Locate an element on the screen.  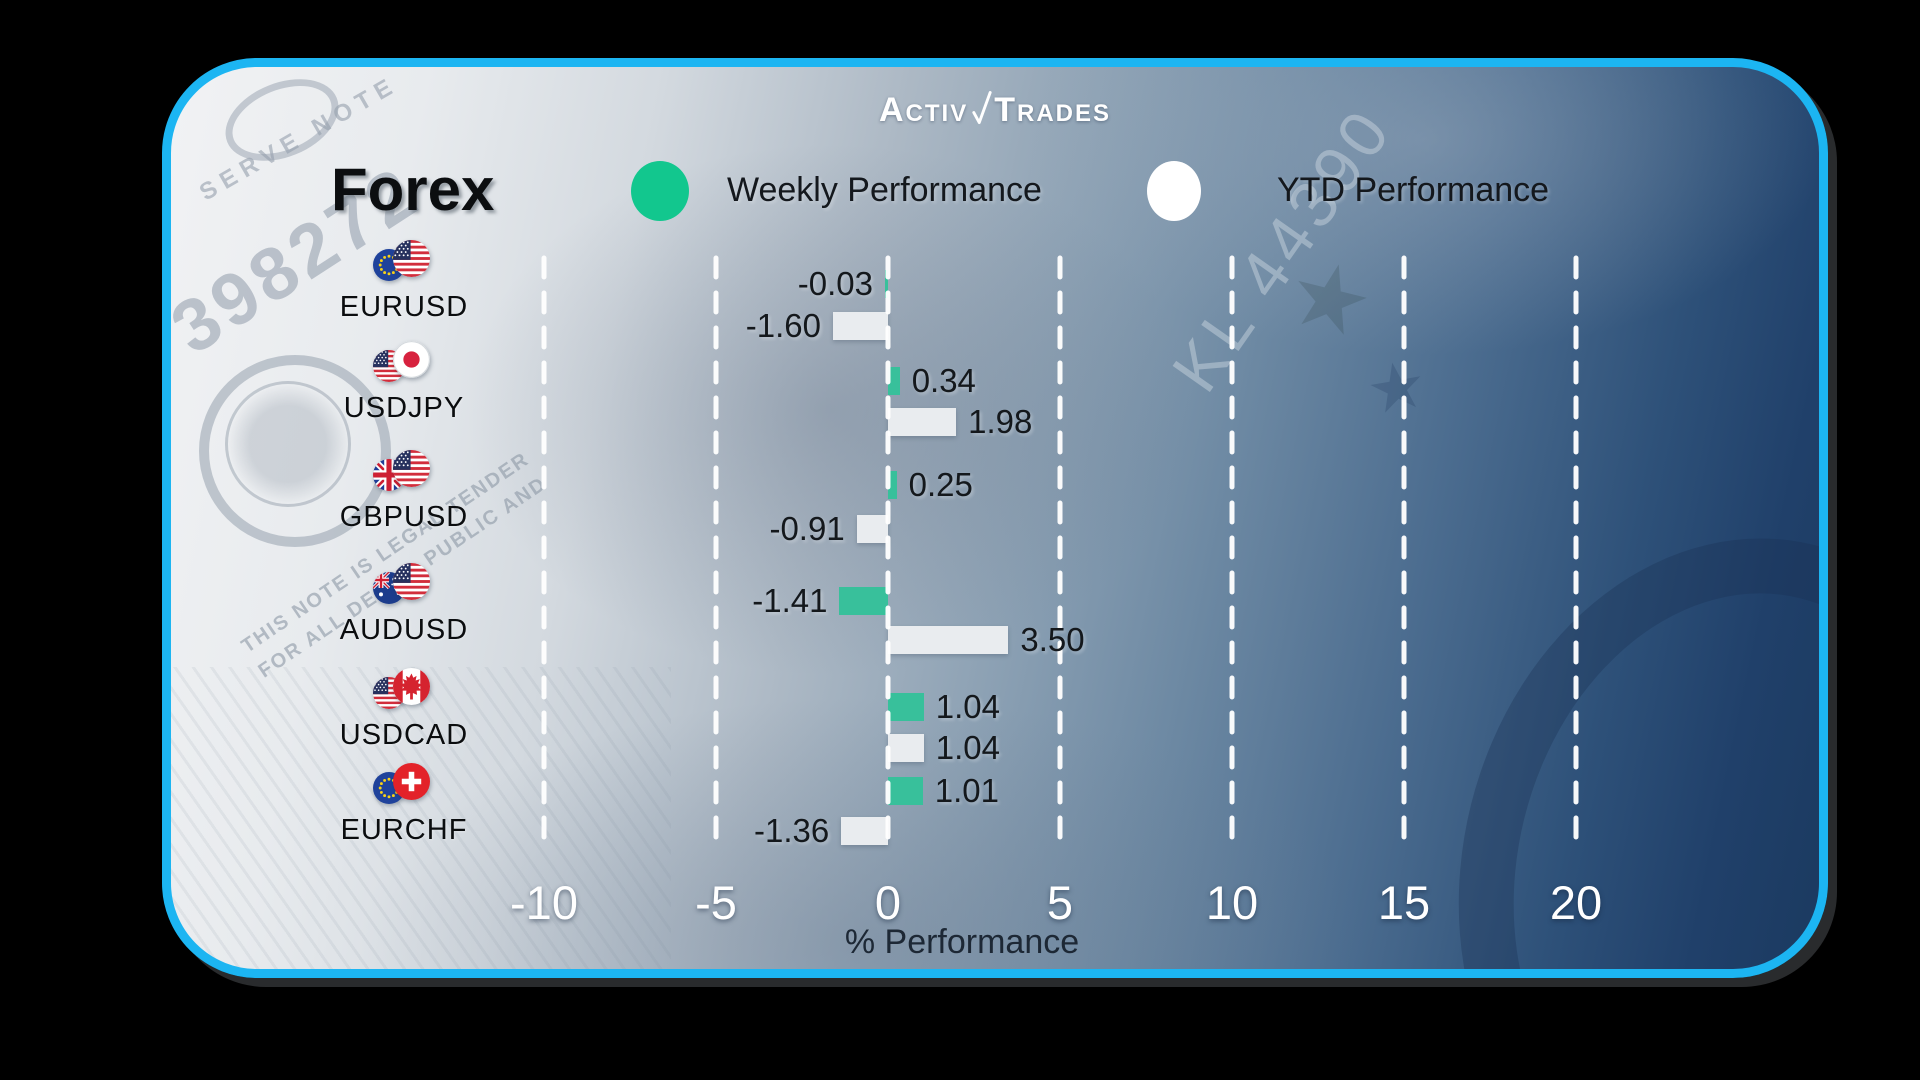
bar-ytd-eurusd is located at coordinates (860, 326).